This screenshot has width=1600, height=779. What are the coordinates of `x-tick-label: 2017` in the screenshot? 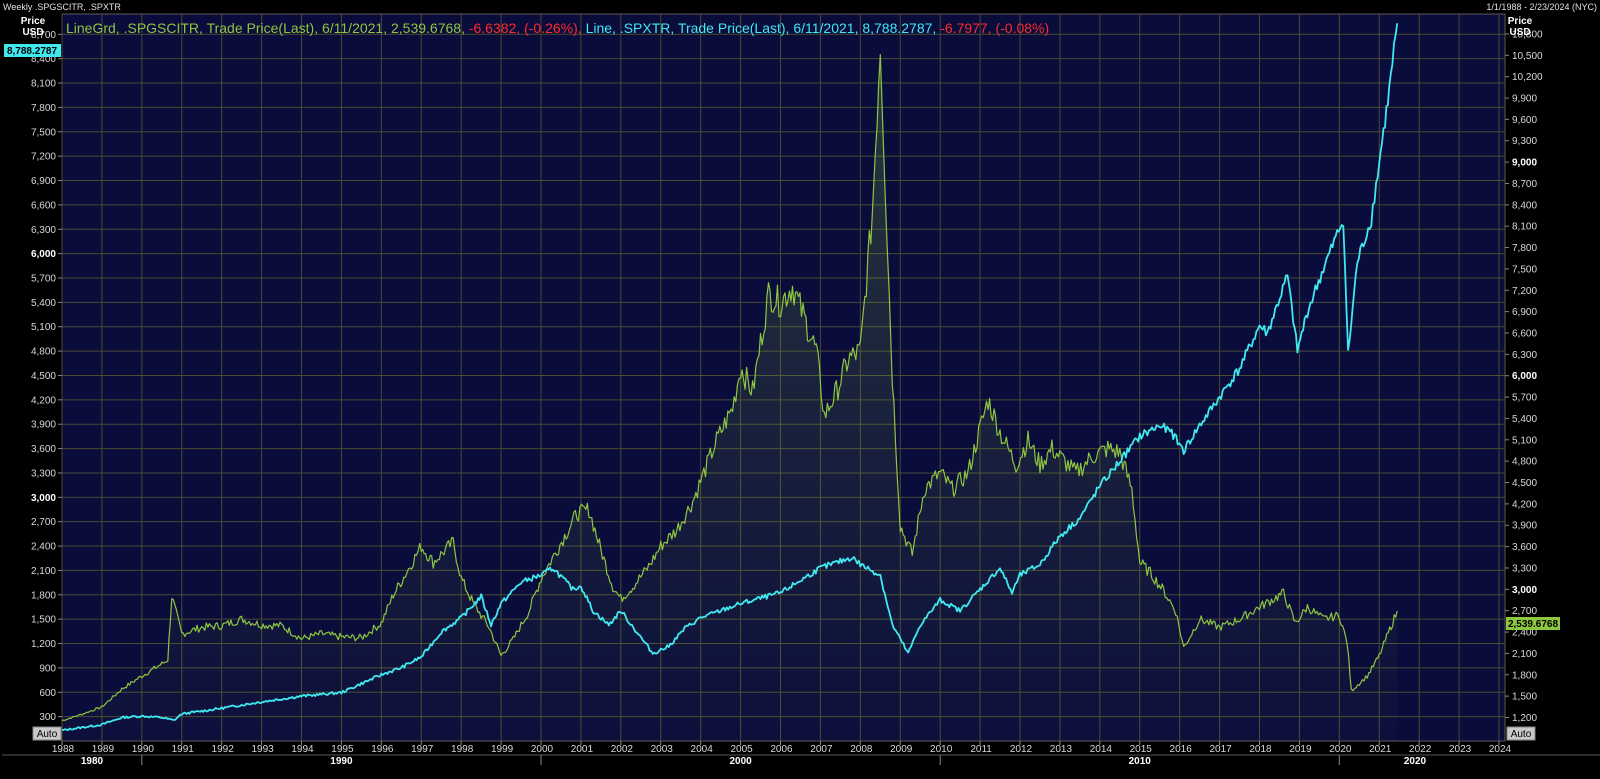 It's located at (1220, 749).